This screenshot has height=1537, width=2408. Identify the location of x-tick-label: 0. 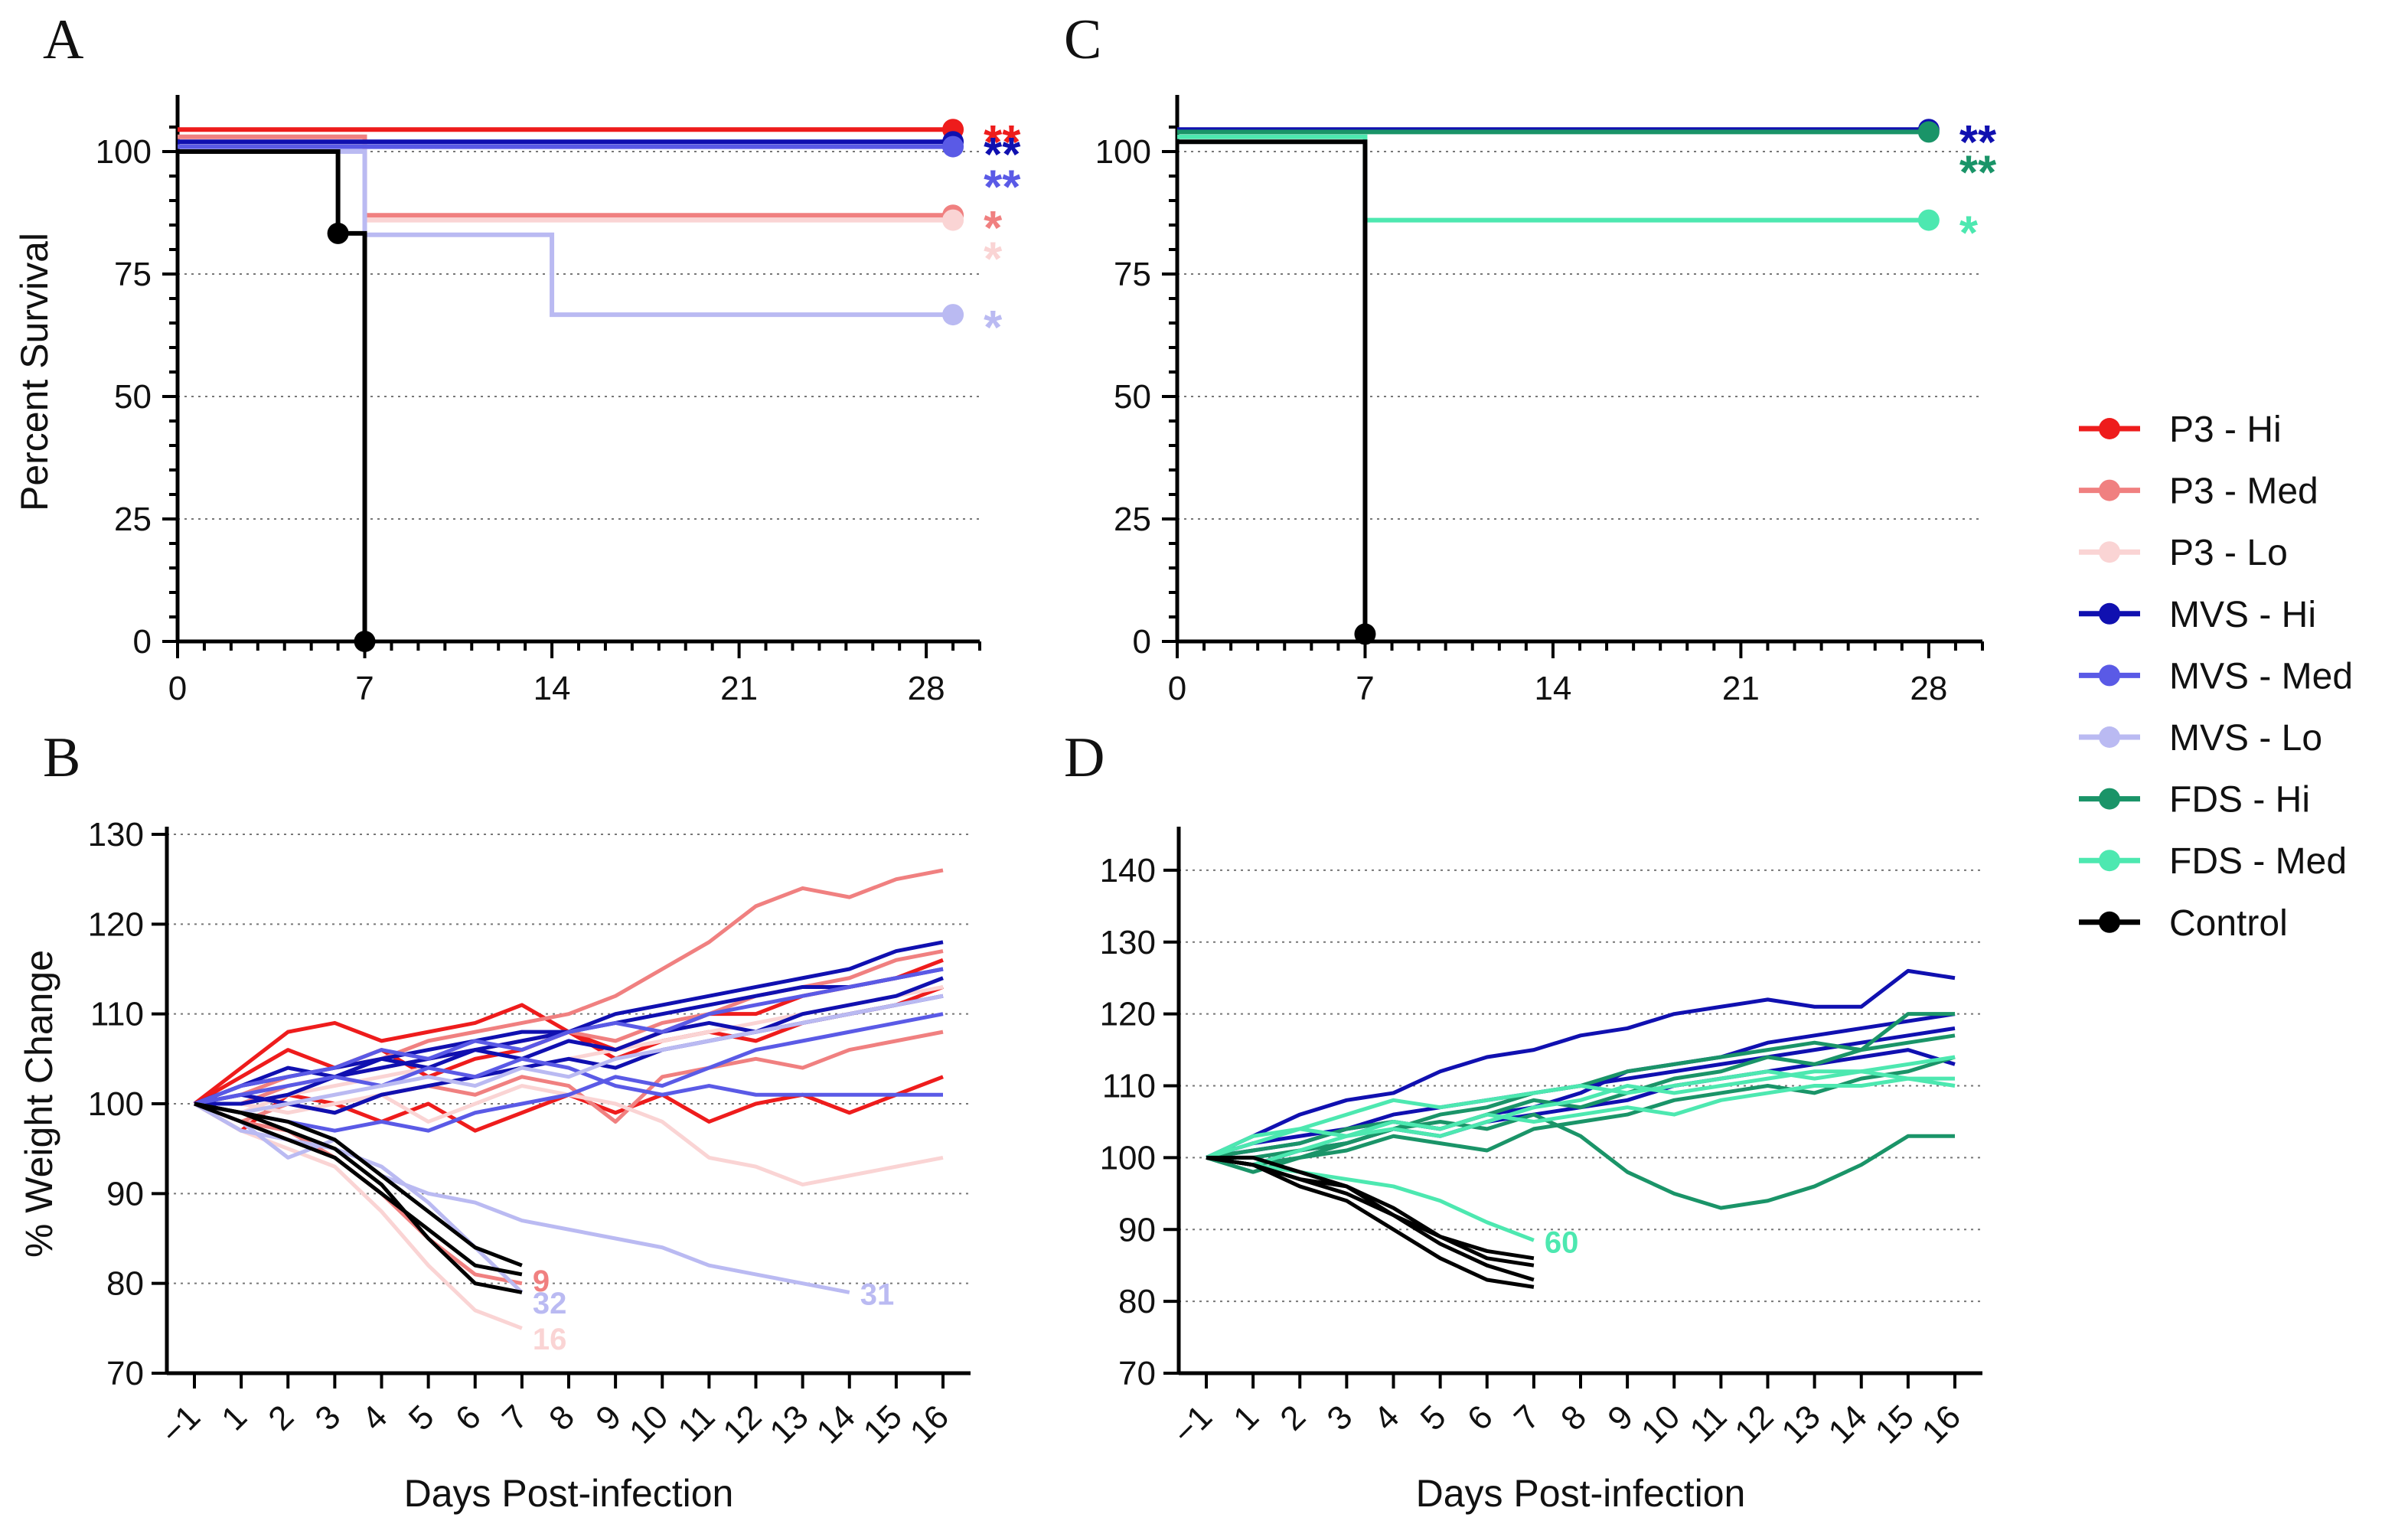
(177, 688).